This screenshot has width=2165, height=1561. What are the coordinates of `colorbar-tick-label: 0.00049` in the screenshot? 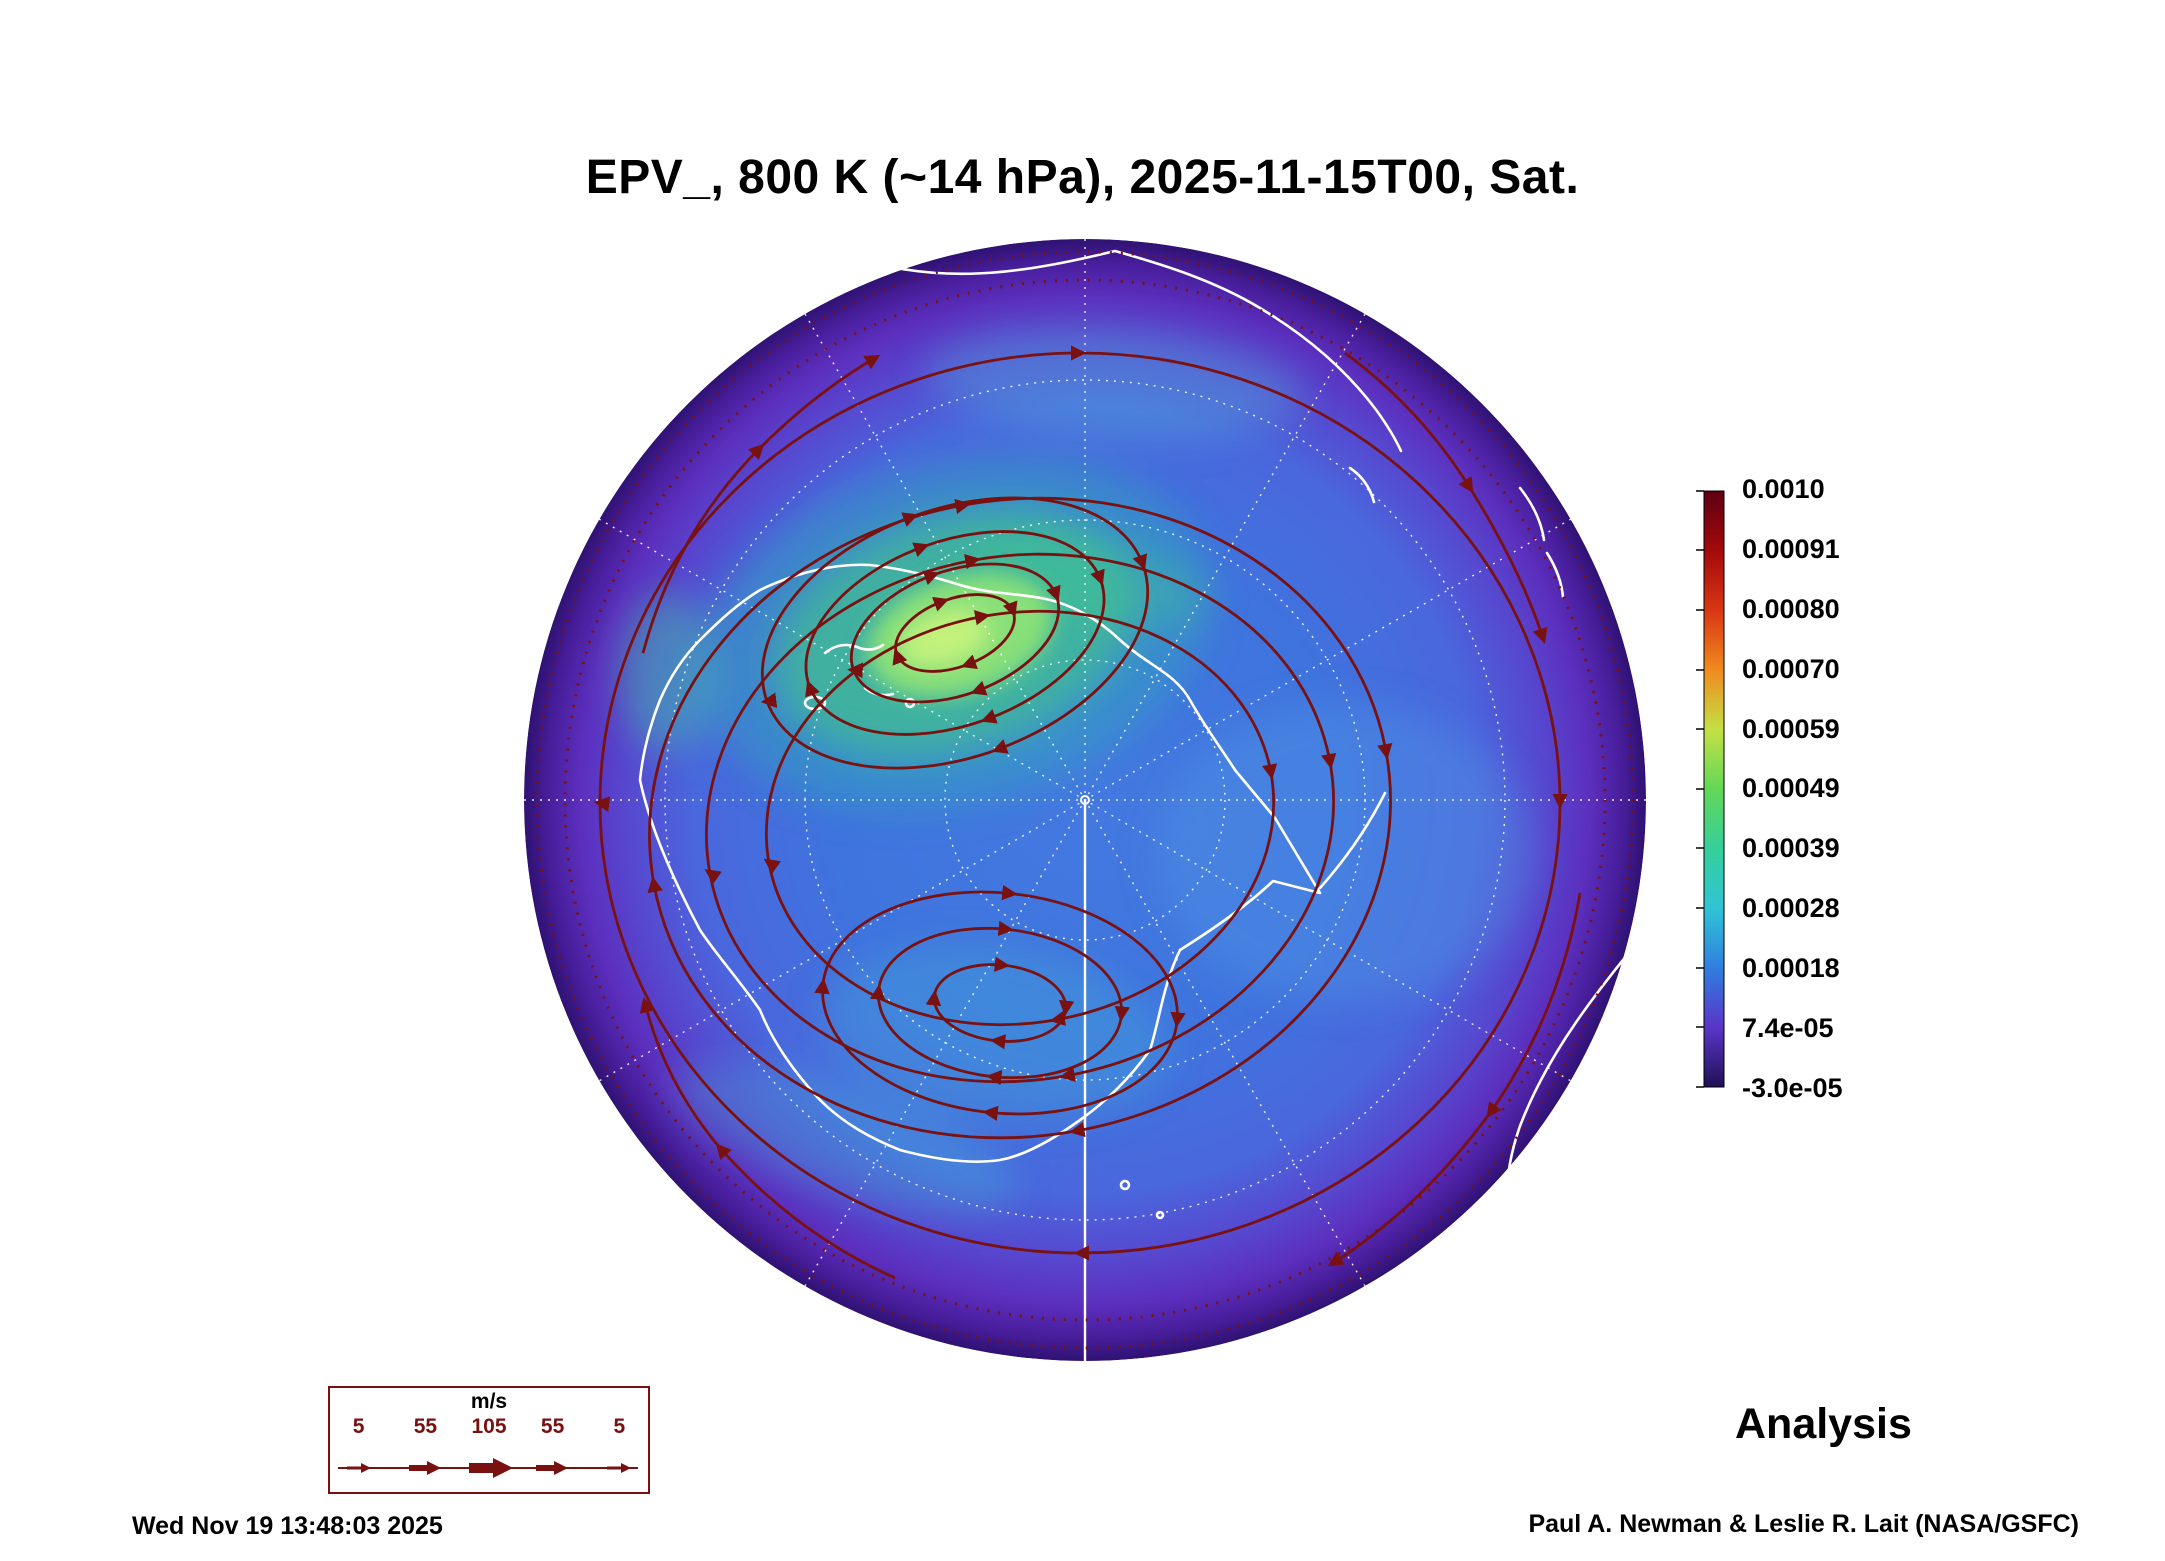 It's located at (1791, 788).